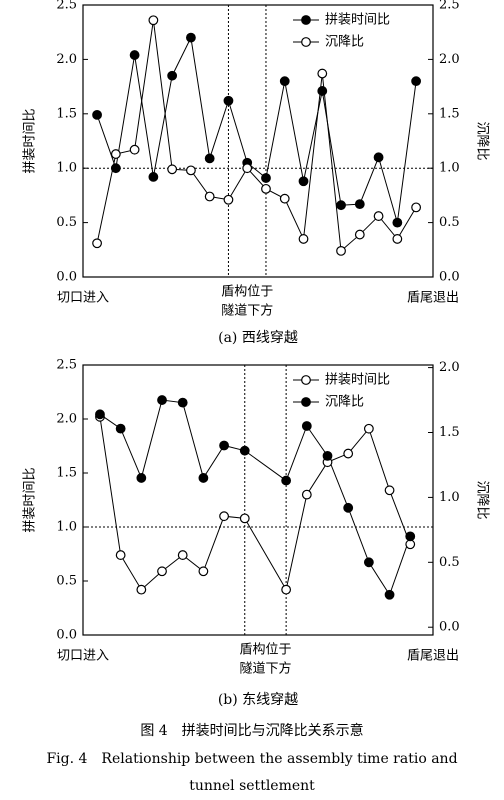  I want to click on x-annotation: 盾尾退出, so click(433, 298).